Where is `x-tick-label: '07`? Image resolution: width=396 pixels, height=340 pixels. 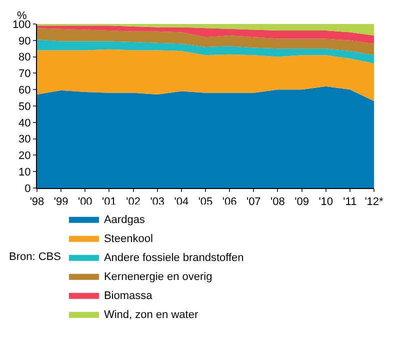
x-tick-label: '07 is located at coordinates (253, 202).